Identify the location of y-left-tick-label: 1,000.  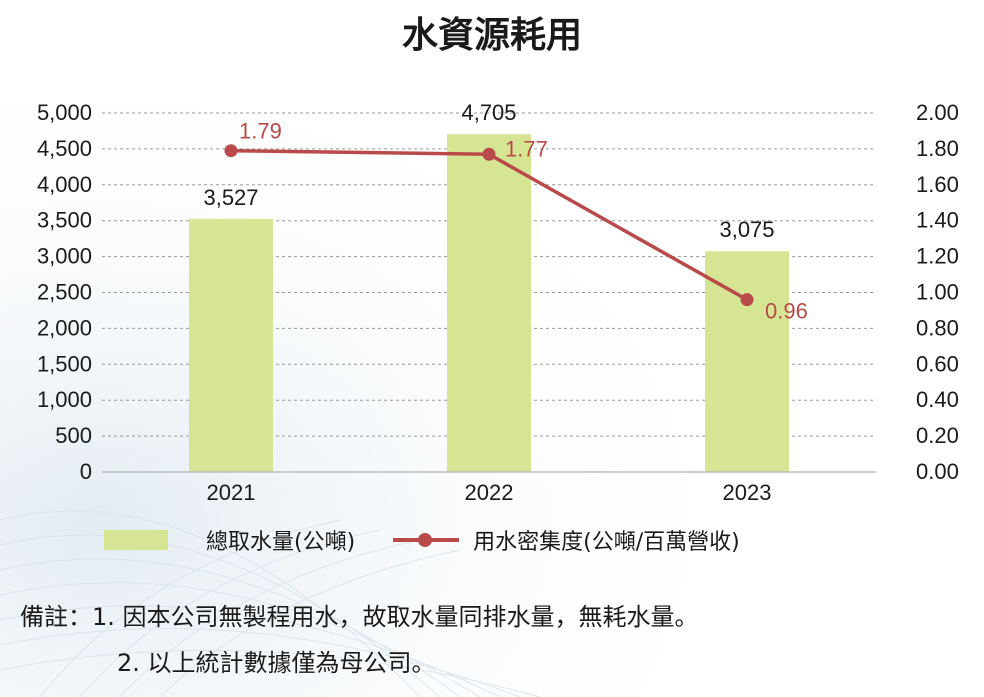
(64, 399).